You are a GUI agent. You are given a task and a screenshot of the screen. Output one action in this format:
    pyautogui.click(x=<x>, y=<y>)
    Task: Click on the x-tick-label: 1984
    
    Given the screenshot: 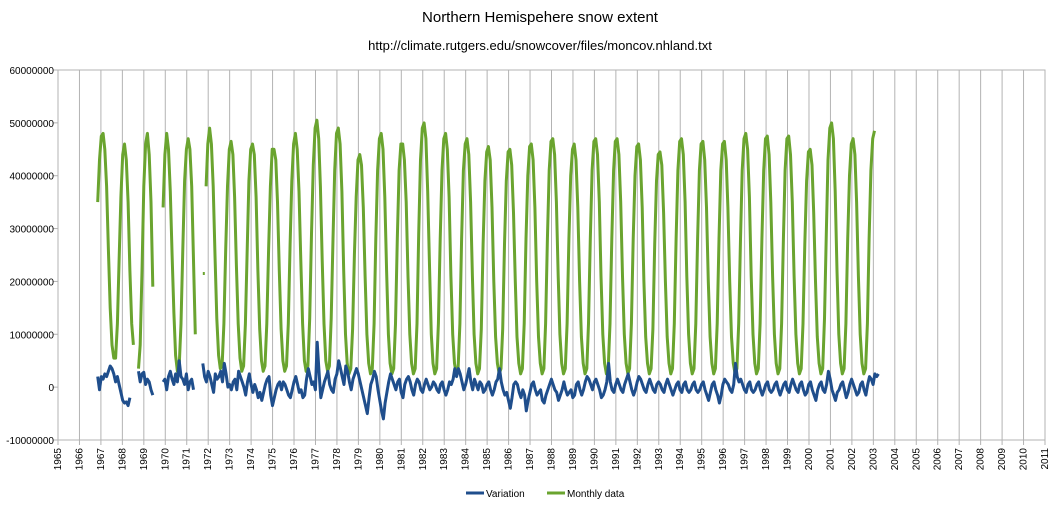 What is the action you would take?
    pyautogui.click(x=466, y=459)
    